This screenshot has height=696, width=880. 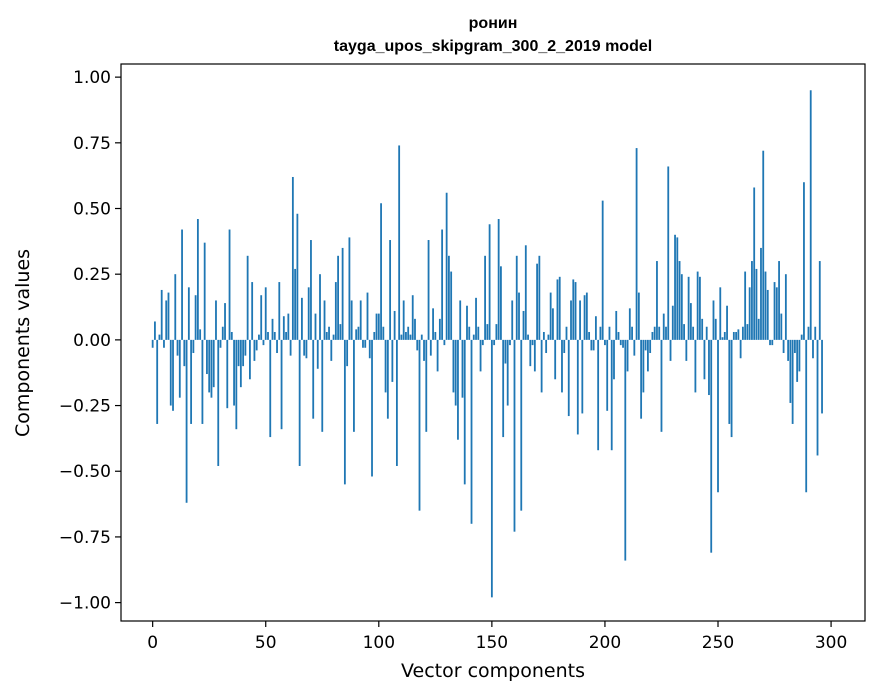 What do you see at coordinates (92, 275) in the screenshot?
I see `y-tick-label: 0.25` at bounding box center [92, 275].